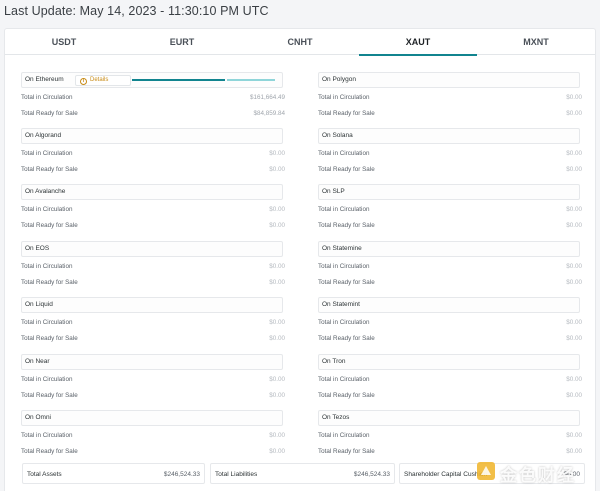 Image resolution: width=600 pixels, height=491 pixels. Describe the element at coordinates (269, 113) in the screenshot. I see `ready-value: $84,859.84` at that location.